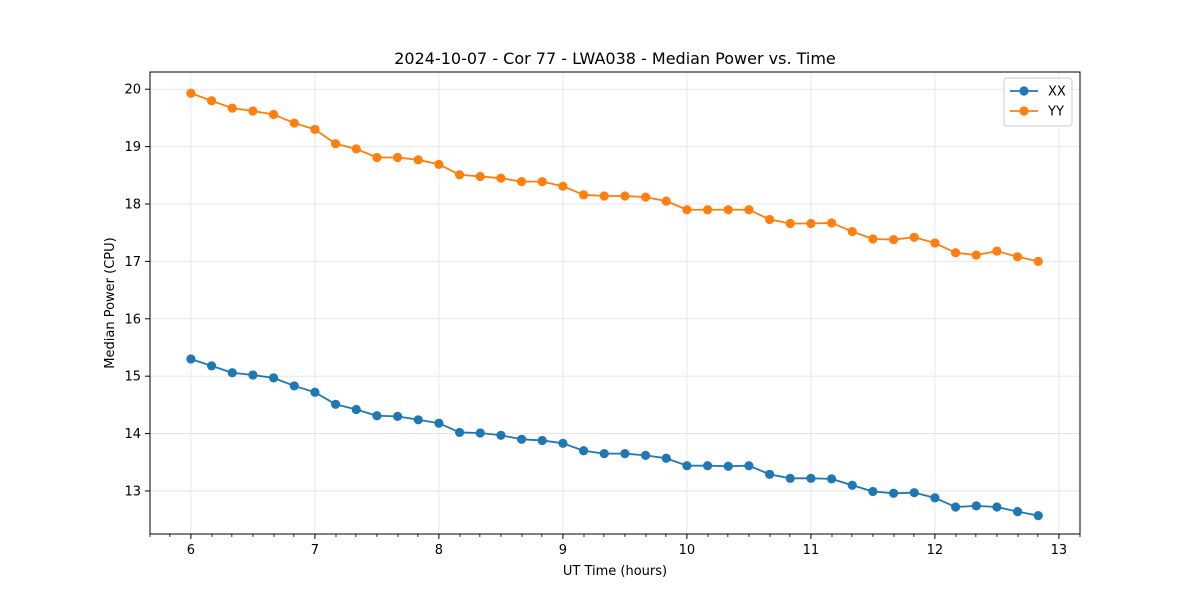 The width and height of the screenshot is (1200, 600). What do you see at coordinates (132, 377) in the screenshot?
I see `y-tick-label: 15` at bounding box center [132, 377].